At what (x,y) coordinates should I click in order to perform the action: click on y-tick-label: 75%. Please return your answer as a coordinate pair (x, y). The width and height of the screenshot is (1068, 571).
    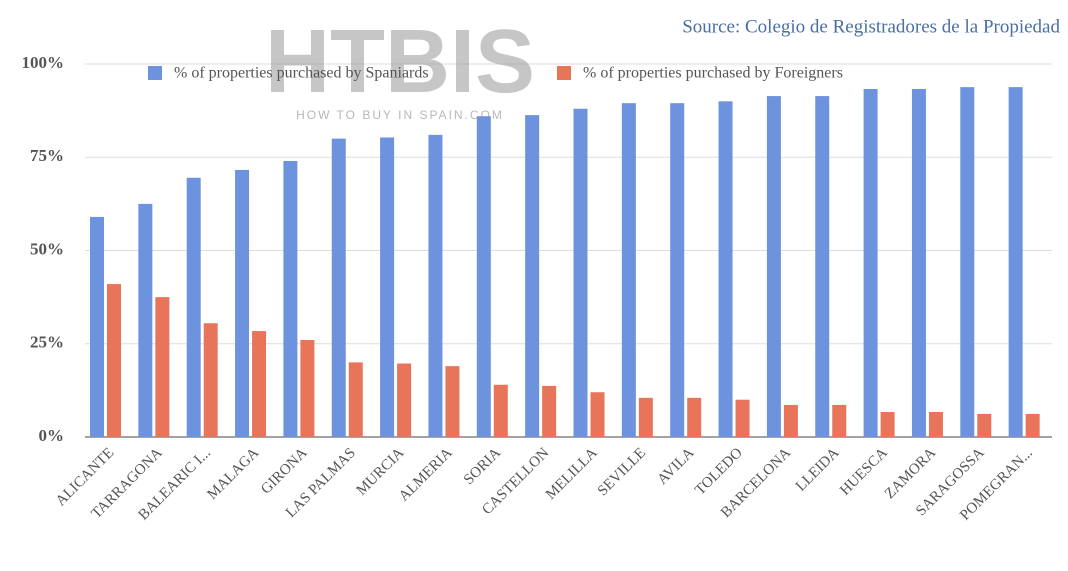
    Looking at the image, I should click on (47, 155).